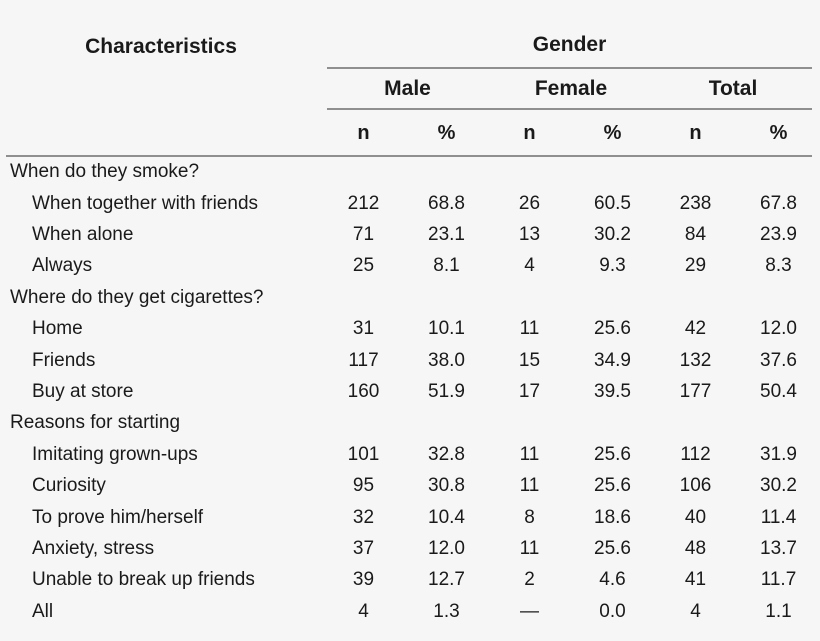  What do you see at coordinates (409, 156) in the screenshot?
I see `header-body-divider` at bounding box center [409, 156].